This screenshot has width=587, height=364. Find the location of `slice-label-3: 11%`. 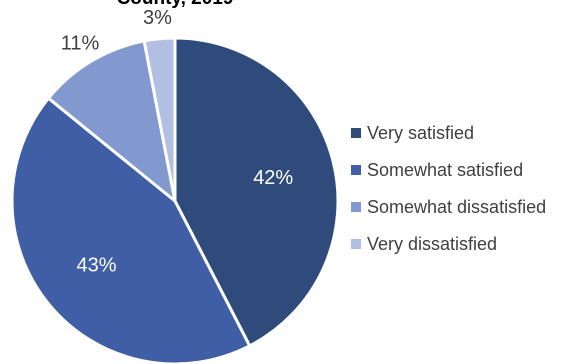

slice-label-3: 11% is located at coordinates (80, 43).